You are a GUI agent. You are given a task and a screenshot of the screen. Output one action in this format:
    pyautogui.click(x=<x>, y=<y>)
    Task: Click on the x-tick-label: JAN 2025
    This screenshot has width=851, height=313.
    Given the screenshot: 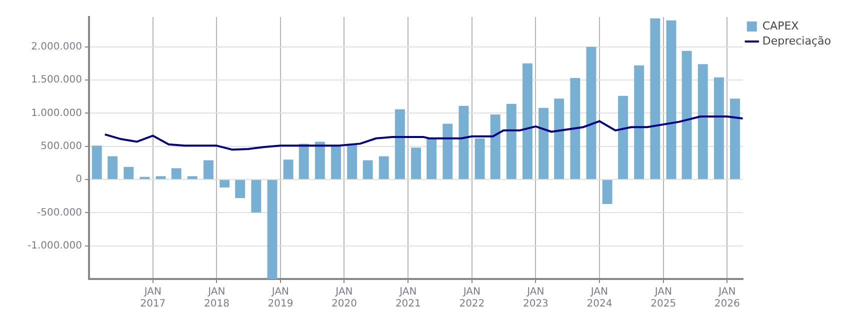 What is the action you would take?
    pyautogui.click(x=663, y=298)
    